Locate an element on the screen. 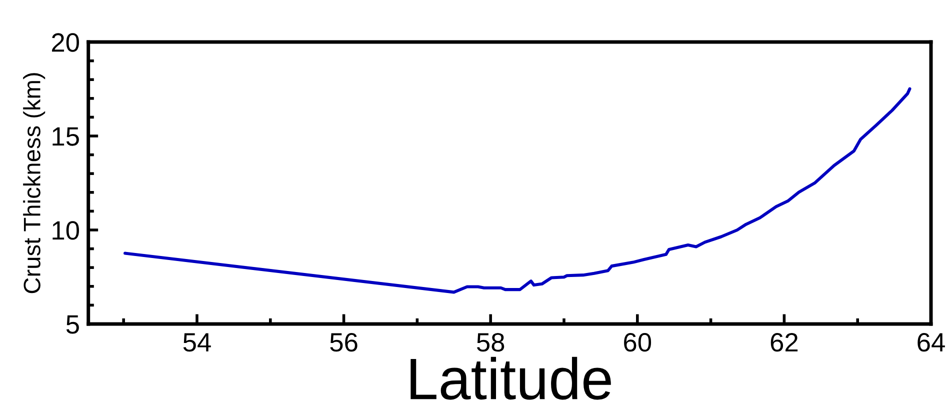 The height and width of the screenshot is (408, 950). x-tick-label: 64 is located at coordinates (931, 342).